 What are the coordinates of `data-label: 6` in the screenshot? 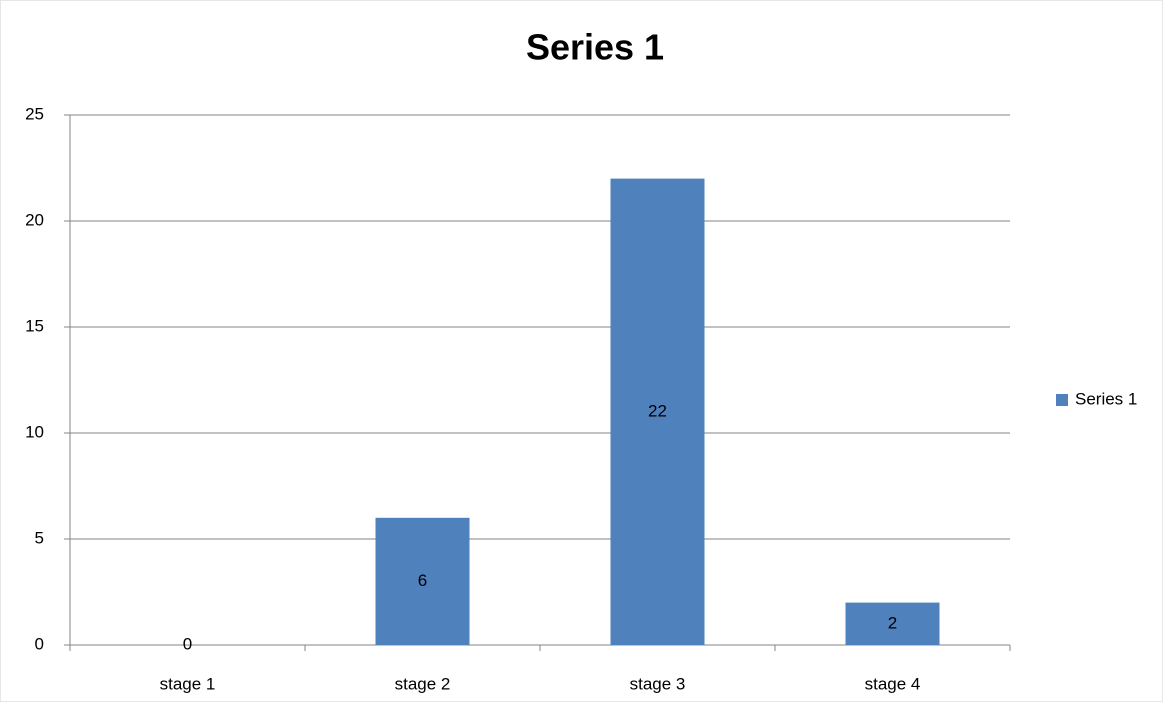 It's located at (422, 580).